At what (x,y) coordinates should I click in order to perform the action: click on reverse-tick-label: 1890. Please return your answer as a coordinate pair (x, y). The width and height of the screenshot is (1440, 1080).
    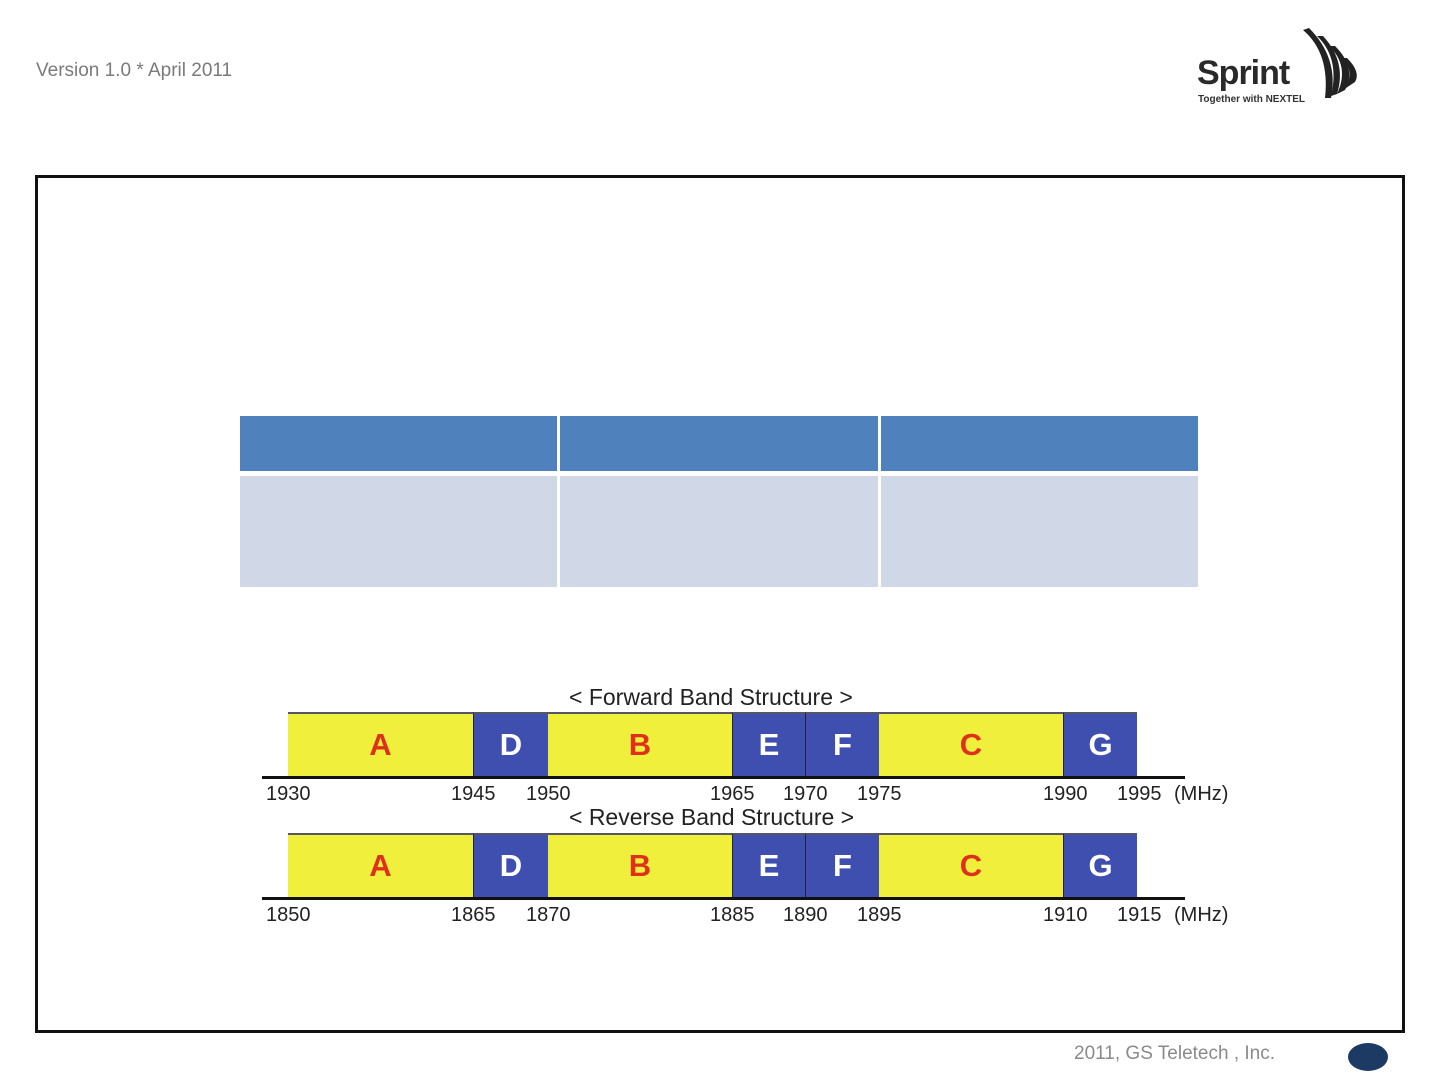
    Looking at the image, I should click on (805, 915).